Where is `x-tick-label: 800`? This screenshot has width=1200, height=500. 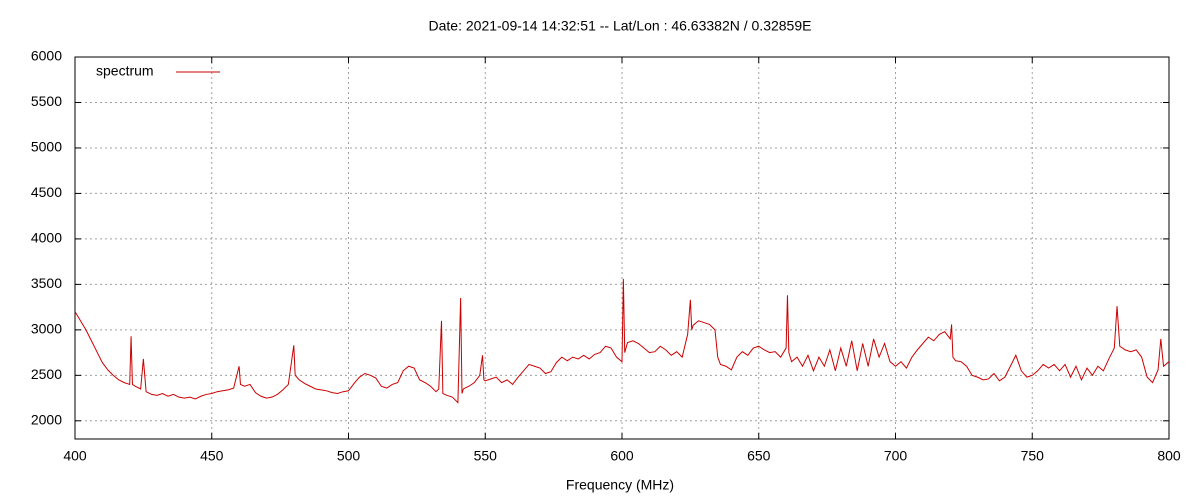 x-tick-label: 800 is located at coordinates (1169, 456).